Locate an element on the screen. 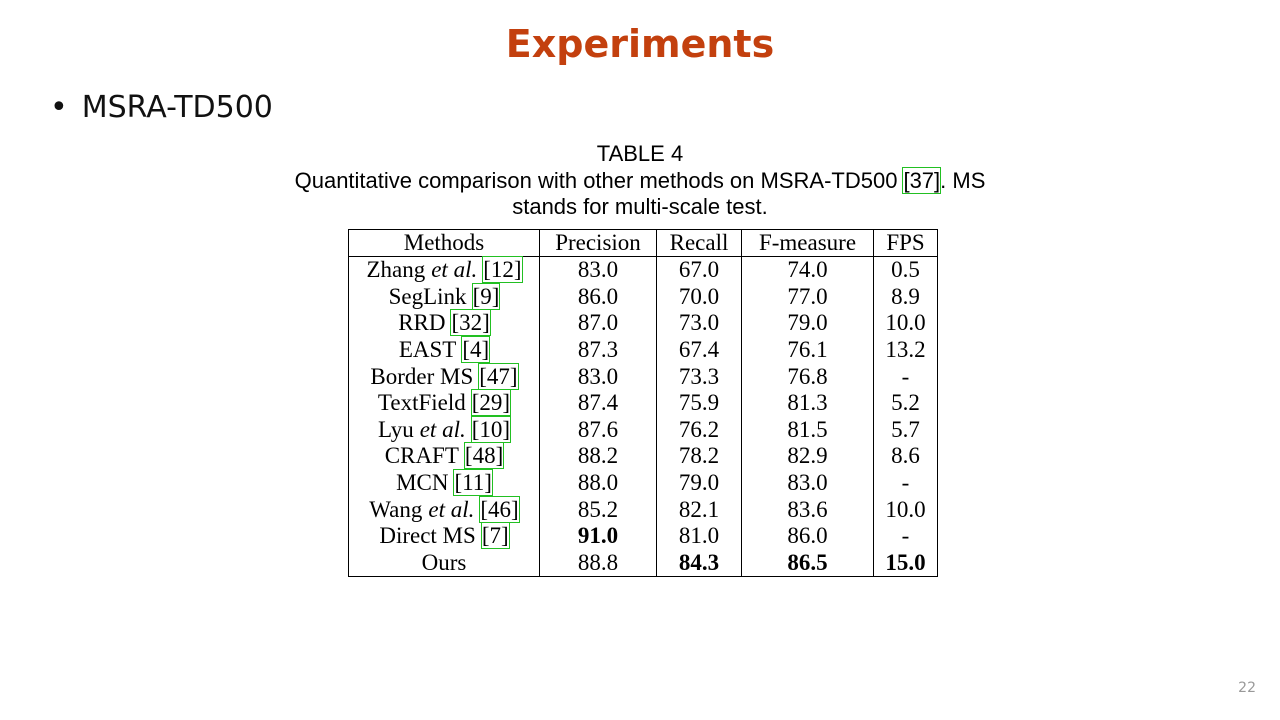 The width and height of the screenshot is (1280, 720). bullet: MSRA-TD500 is located at coordinates (161, 107).